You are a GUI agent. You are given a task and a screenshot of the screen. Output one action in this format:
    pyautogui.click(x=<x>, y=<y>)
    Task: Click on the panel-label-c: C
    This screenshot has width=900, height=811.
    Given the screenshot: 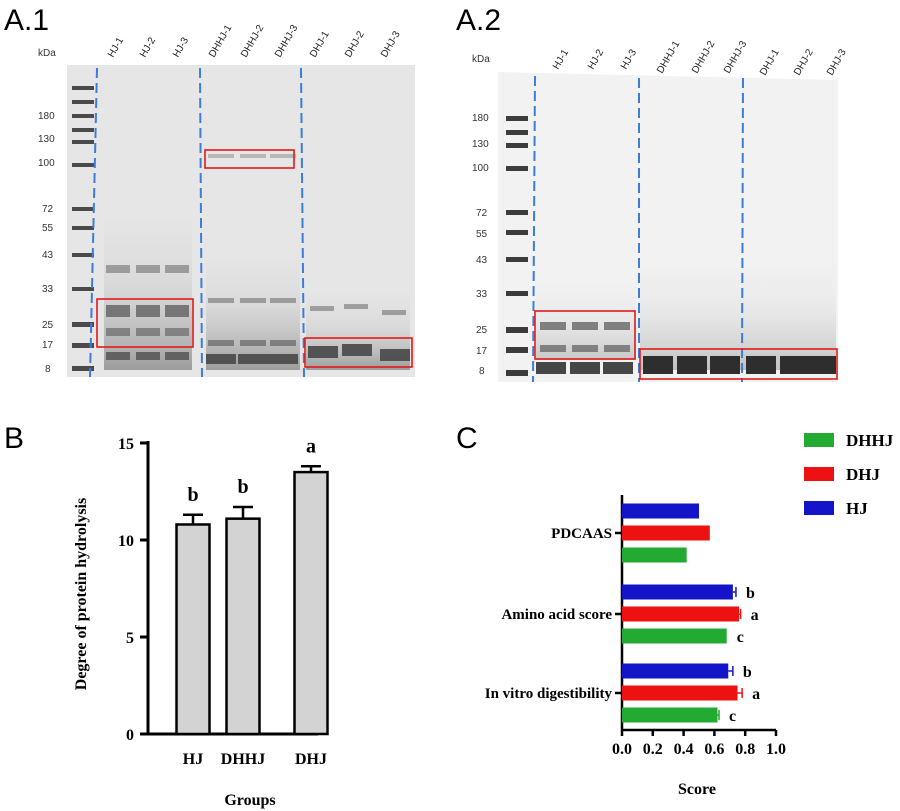 What is the action you would take?
    pyautogui.click(x=467, y=438)
    